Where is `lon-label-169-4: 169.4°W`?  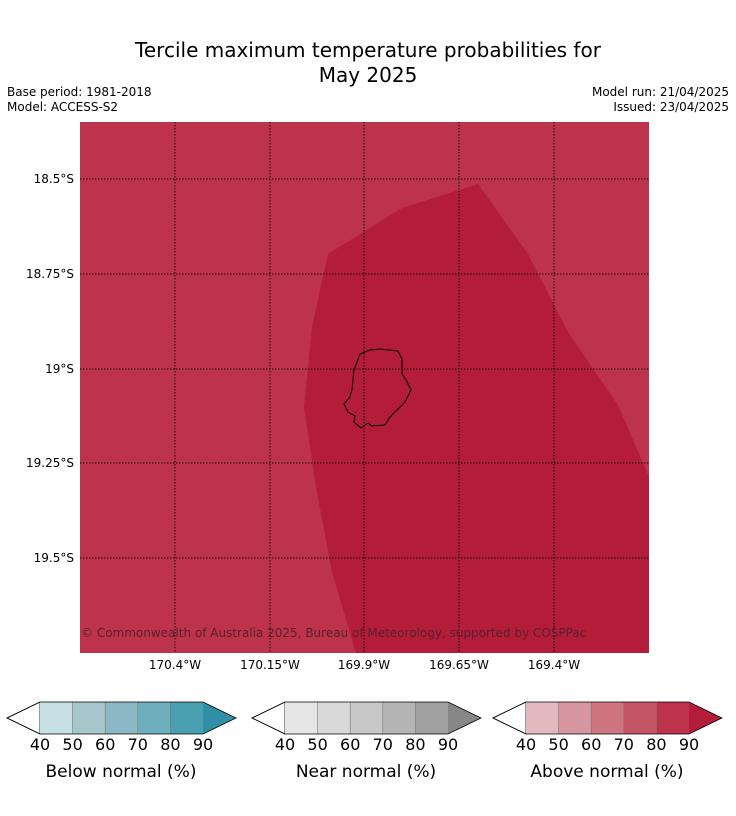
lon-label-169-4: 169.4°W is located at coordinates (554, 665).